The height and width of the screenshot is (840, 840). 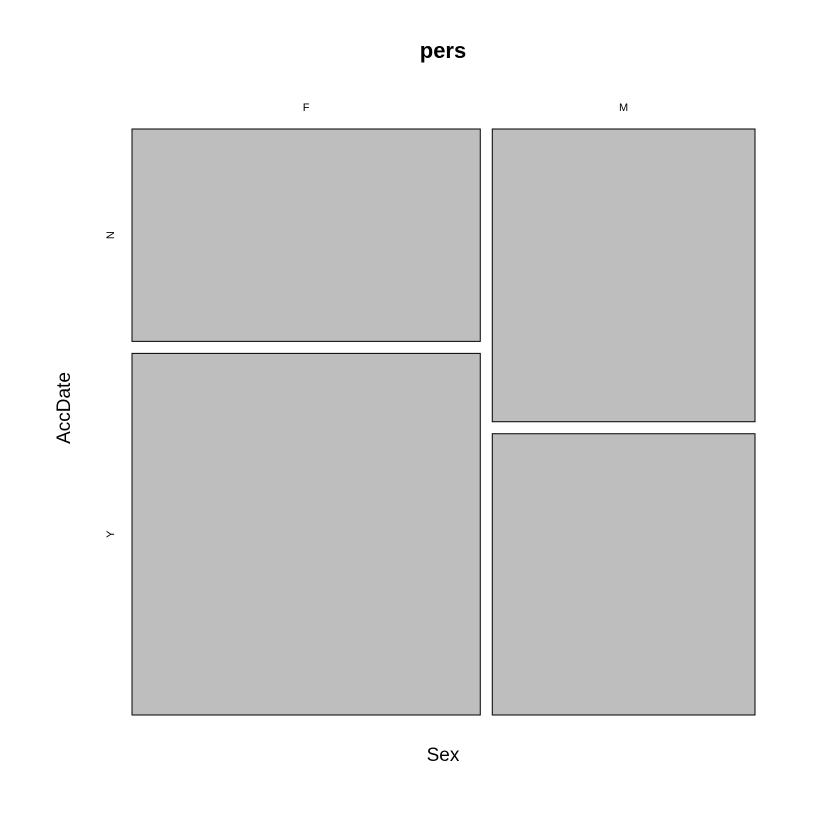 What do you see at coordinates (306, 235) in the screenshot?
I see `tile-f-n` at bounding box center [306, 235].